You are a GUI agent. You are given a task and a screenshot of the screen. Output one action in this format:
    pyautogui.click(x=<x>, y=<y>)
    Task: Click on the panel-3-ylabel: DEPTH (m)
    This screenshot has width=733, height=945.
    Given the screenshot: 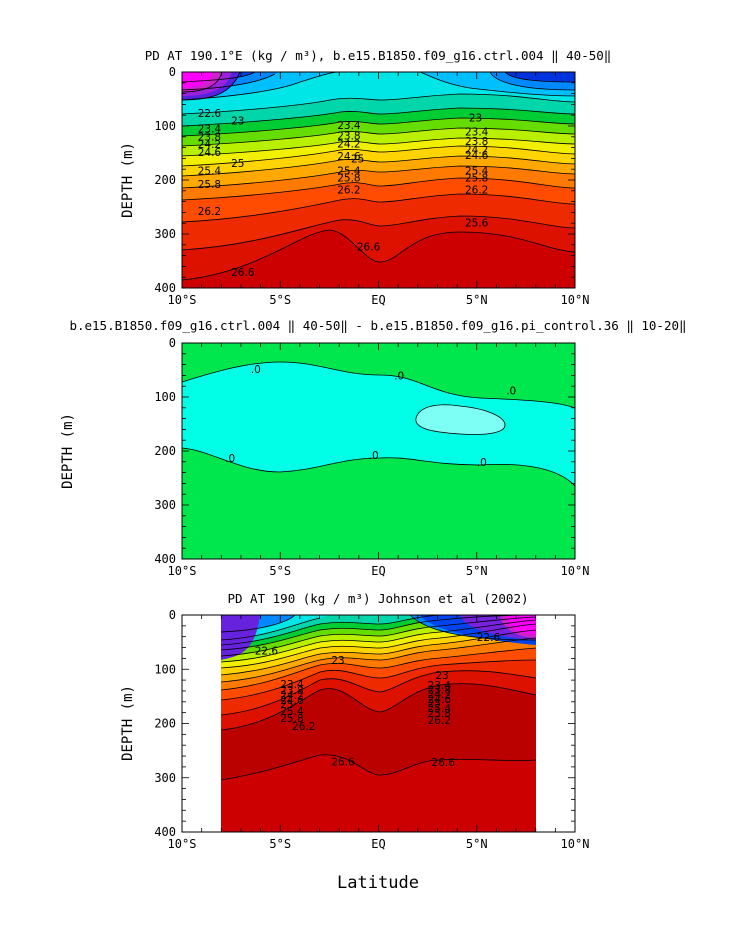 What is the action you would take?
    pyautogui.click(x=128, y=723)
    